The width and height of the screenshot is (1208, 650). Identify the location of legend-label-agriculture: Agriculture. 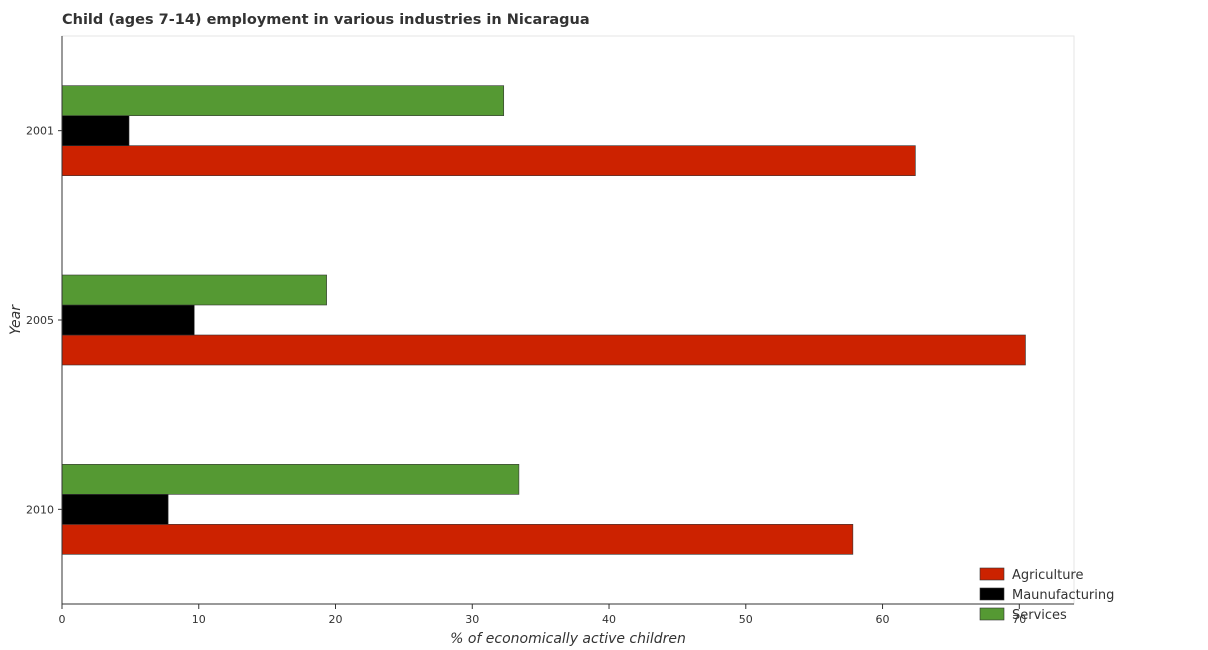
(1048, 575).